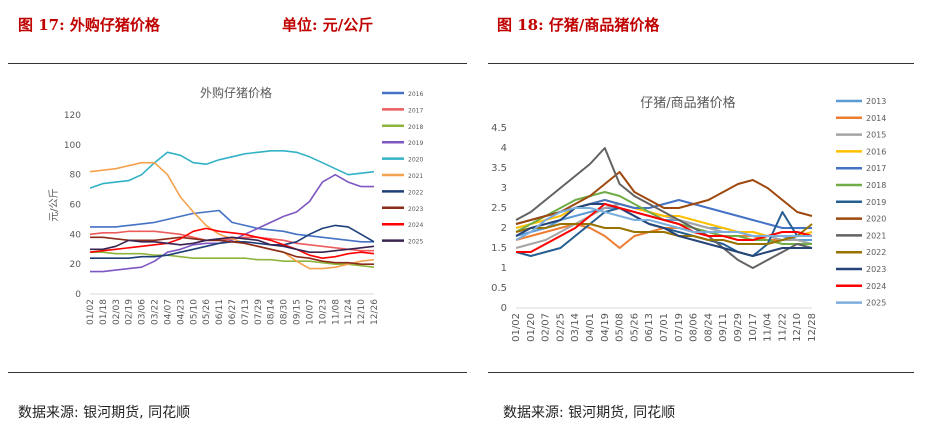 This screenshot has width=928, height=440. Describe the element at coordinates (590, 327) in the screenshot. I see `right-x-tick: 04/01` at that location.